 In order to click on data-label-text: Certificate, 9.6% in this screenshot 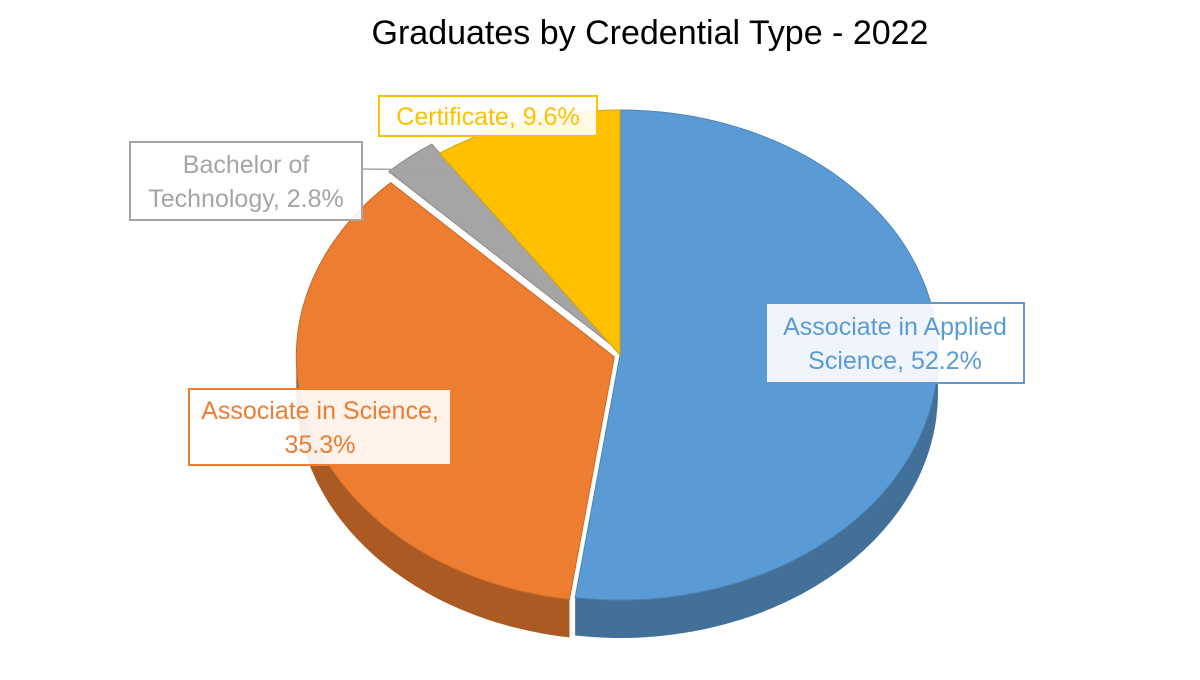, I will do `click(487, 117)`.